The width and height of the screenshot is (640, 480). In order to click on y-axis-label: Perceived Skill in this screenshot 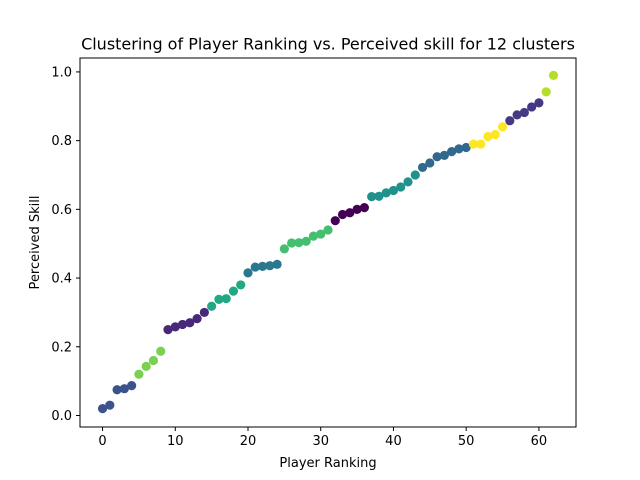, I will do `click(35, 243)`.